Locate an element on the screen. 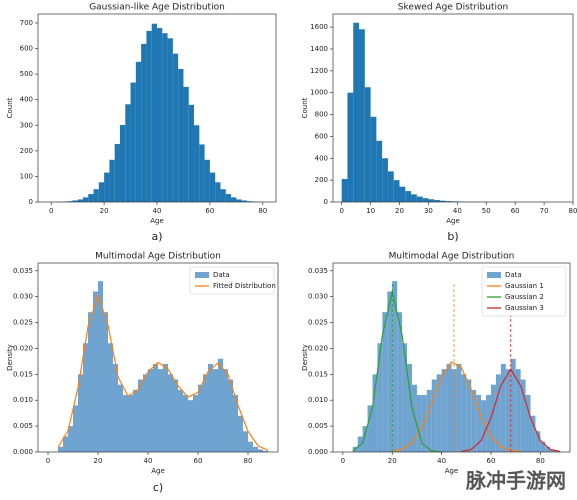 Image resolution: width=577 pixels, height=500 pixels. x-axis-label: Age is located at coordinates (157, 221).